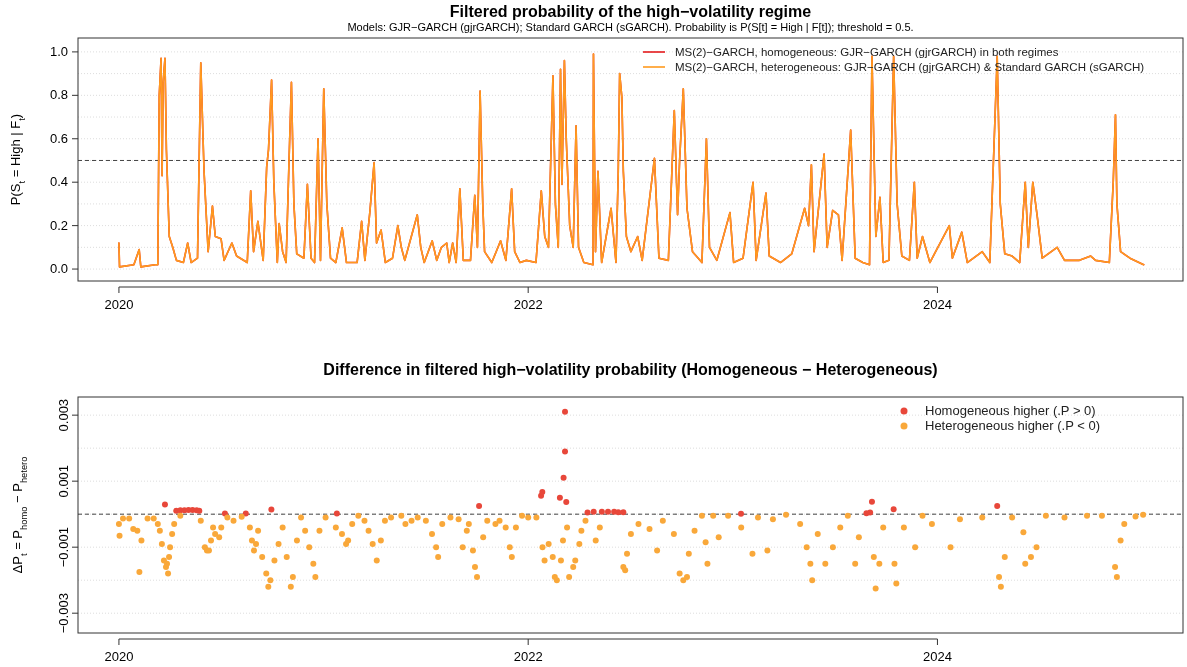  I want to click on chart-title: Difference in filtered high−volatility probability (Homogeneous − Heterogeneous), so click(630, 369).